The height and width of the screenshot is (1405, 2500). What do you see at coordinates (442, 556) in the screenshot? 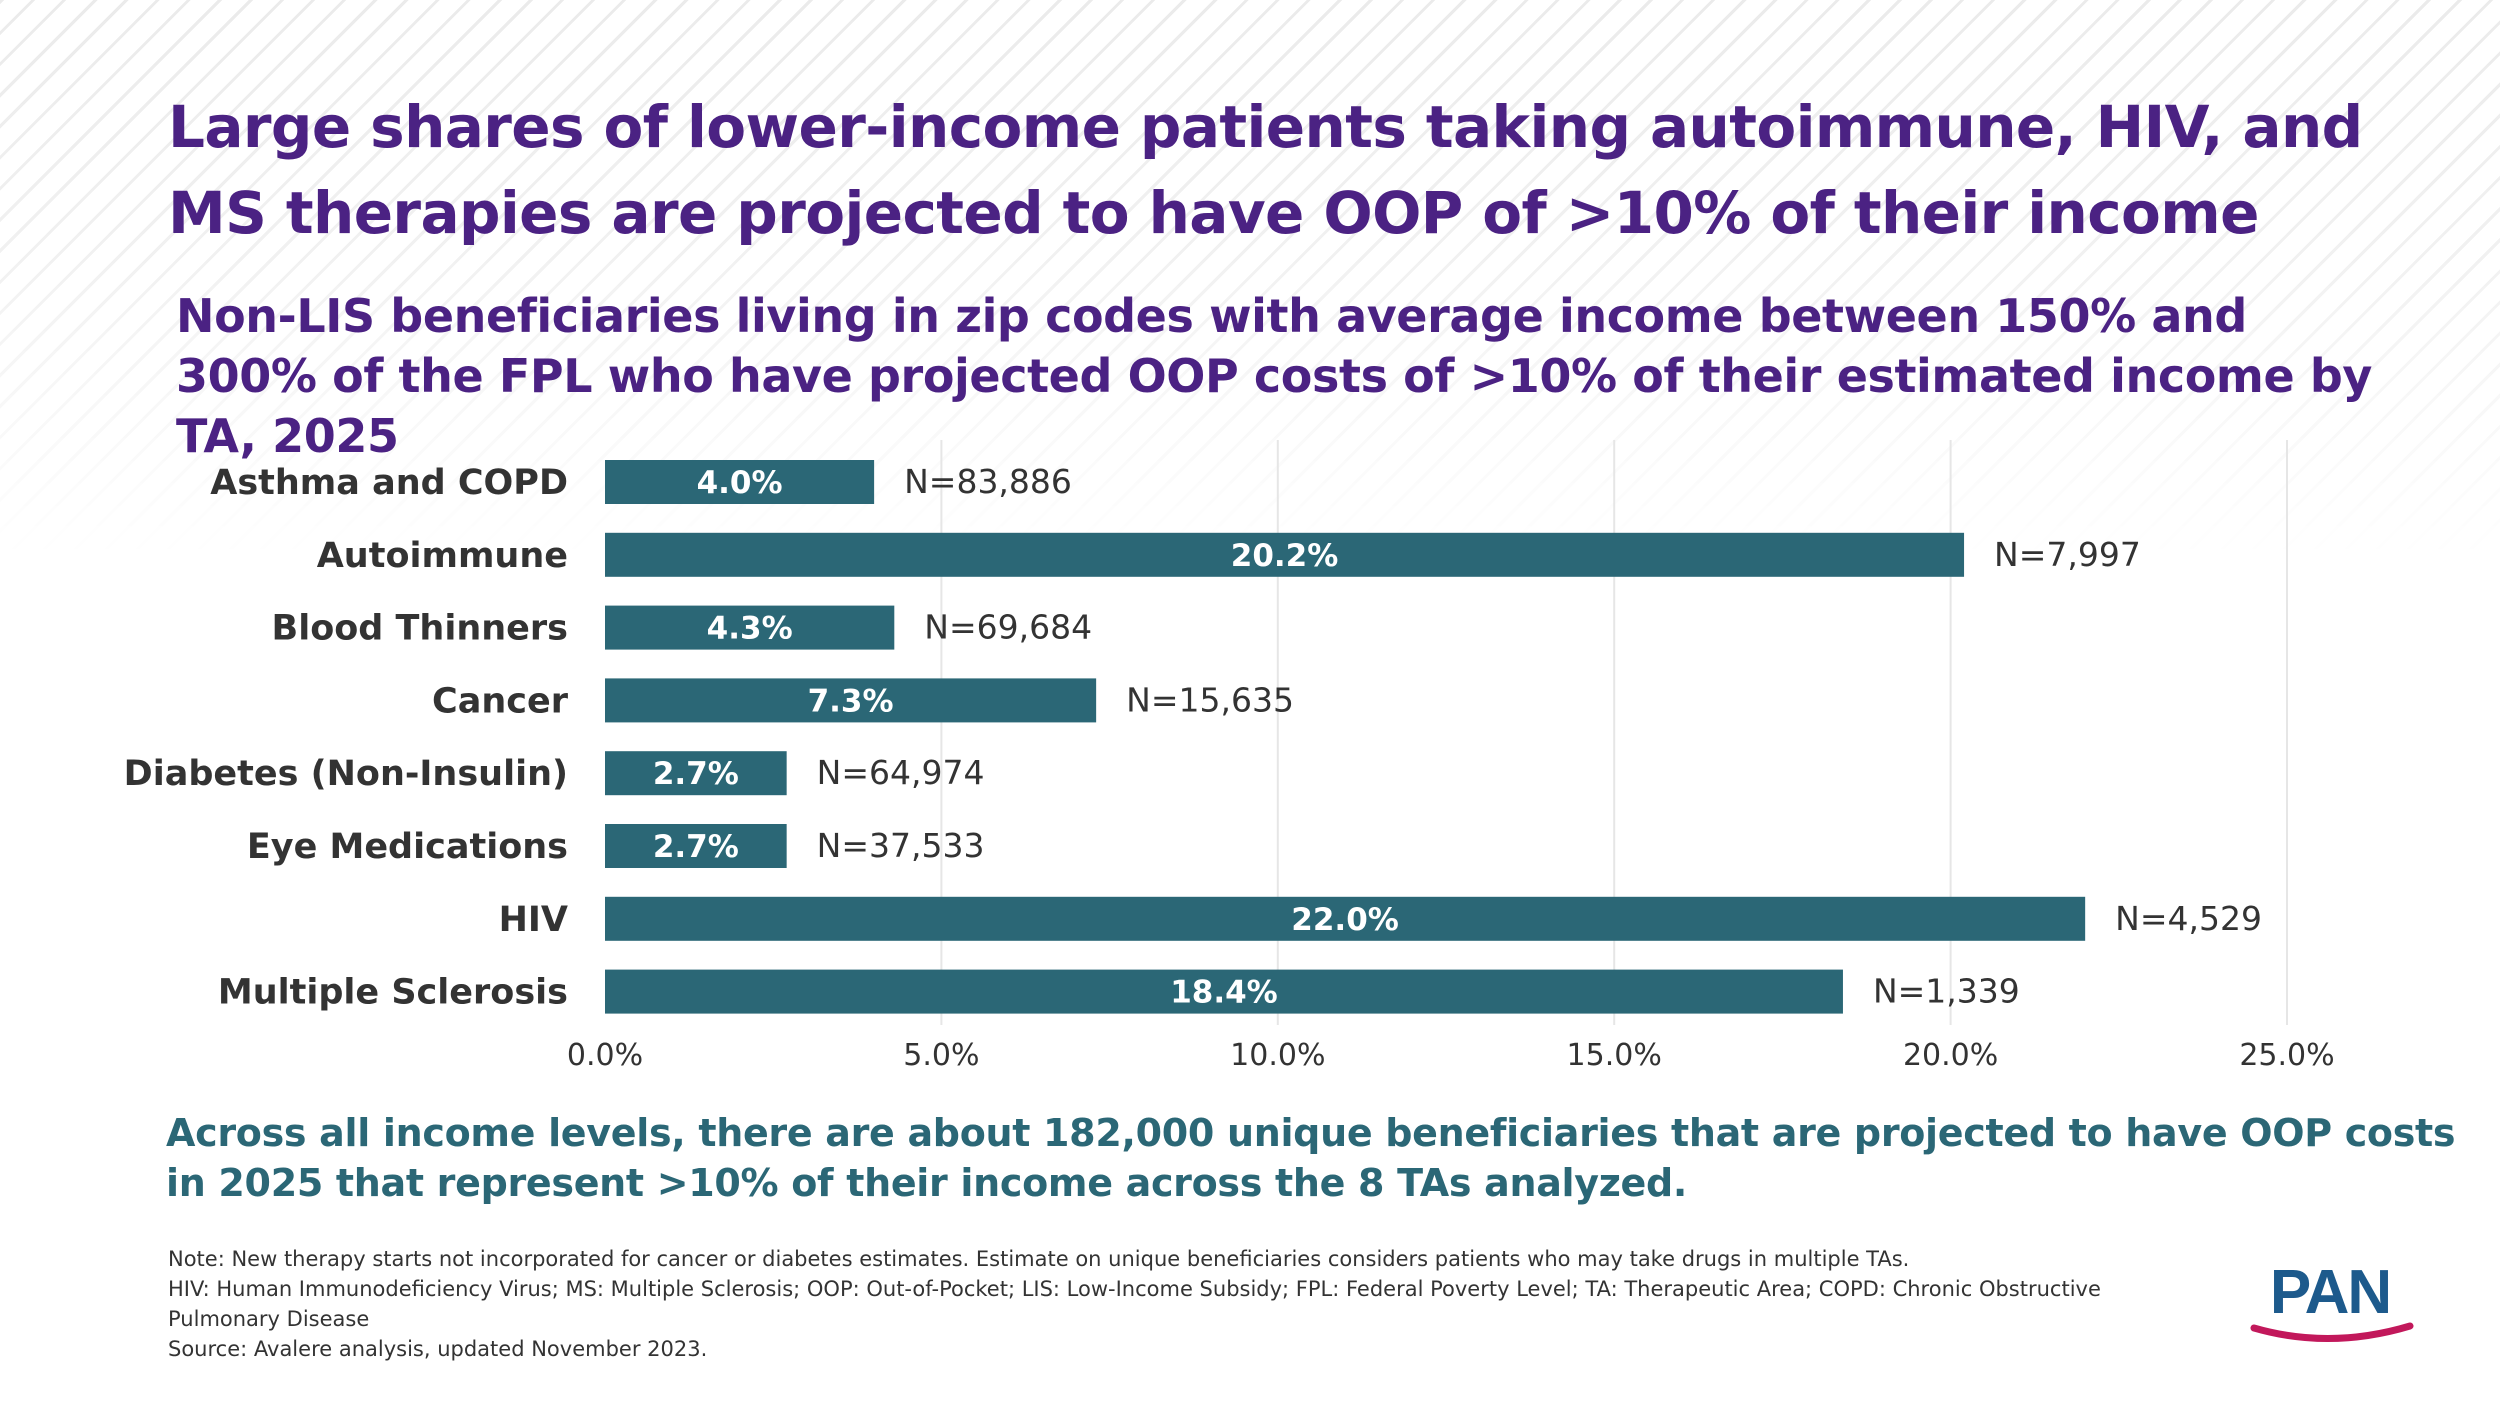
I see `category-label-autoimmune: Autoimmune` at bounding box center [442, 556].